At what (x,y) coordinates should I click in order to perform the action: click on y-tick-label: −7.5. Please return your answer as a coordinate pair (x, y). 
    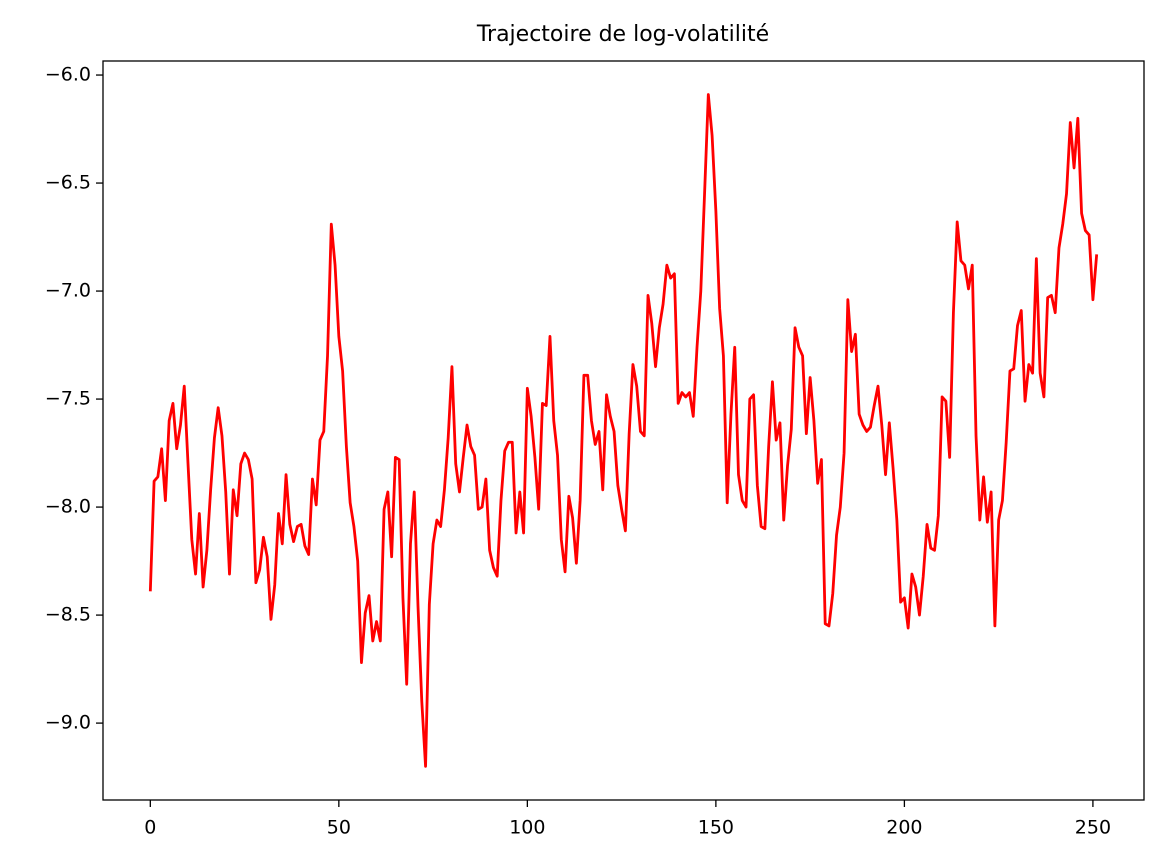
    Looking at the image, I should click on (68, 399).